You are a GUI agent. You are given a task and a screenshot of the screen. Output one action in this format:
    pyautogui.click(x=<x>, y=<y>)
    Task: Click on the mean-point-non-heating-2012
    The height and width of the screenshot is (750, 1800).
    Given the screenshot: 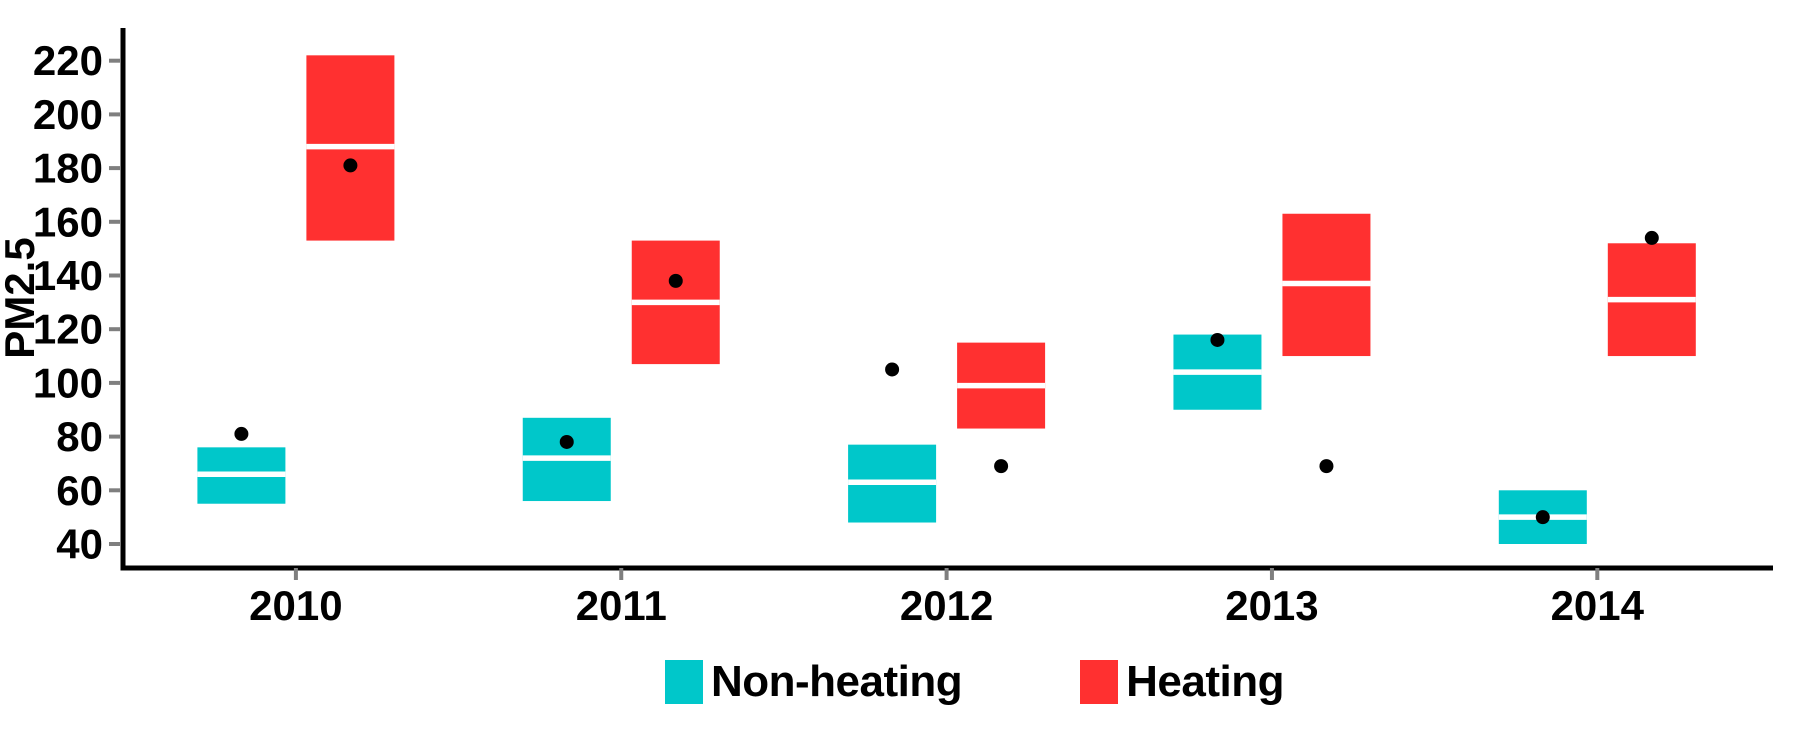 What is the action you would take?
    pyautogui.click(x=892, y=369)
    